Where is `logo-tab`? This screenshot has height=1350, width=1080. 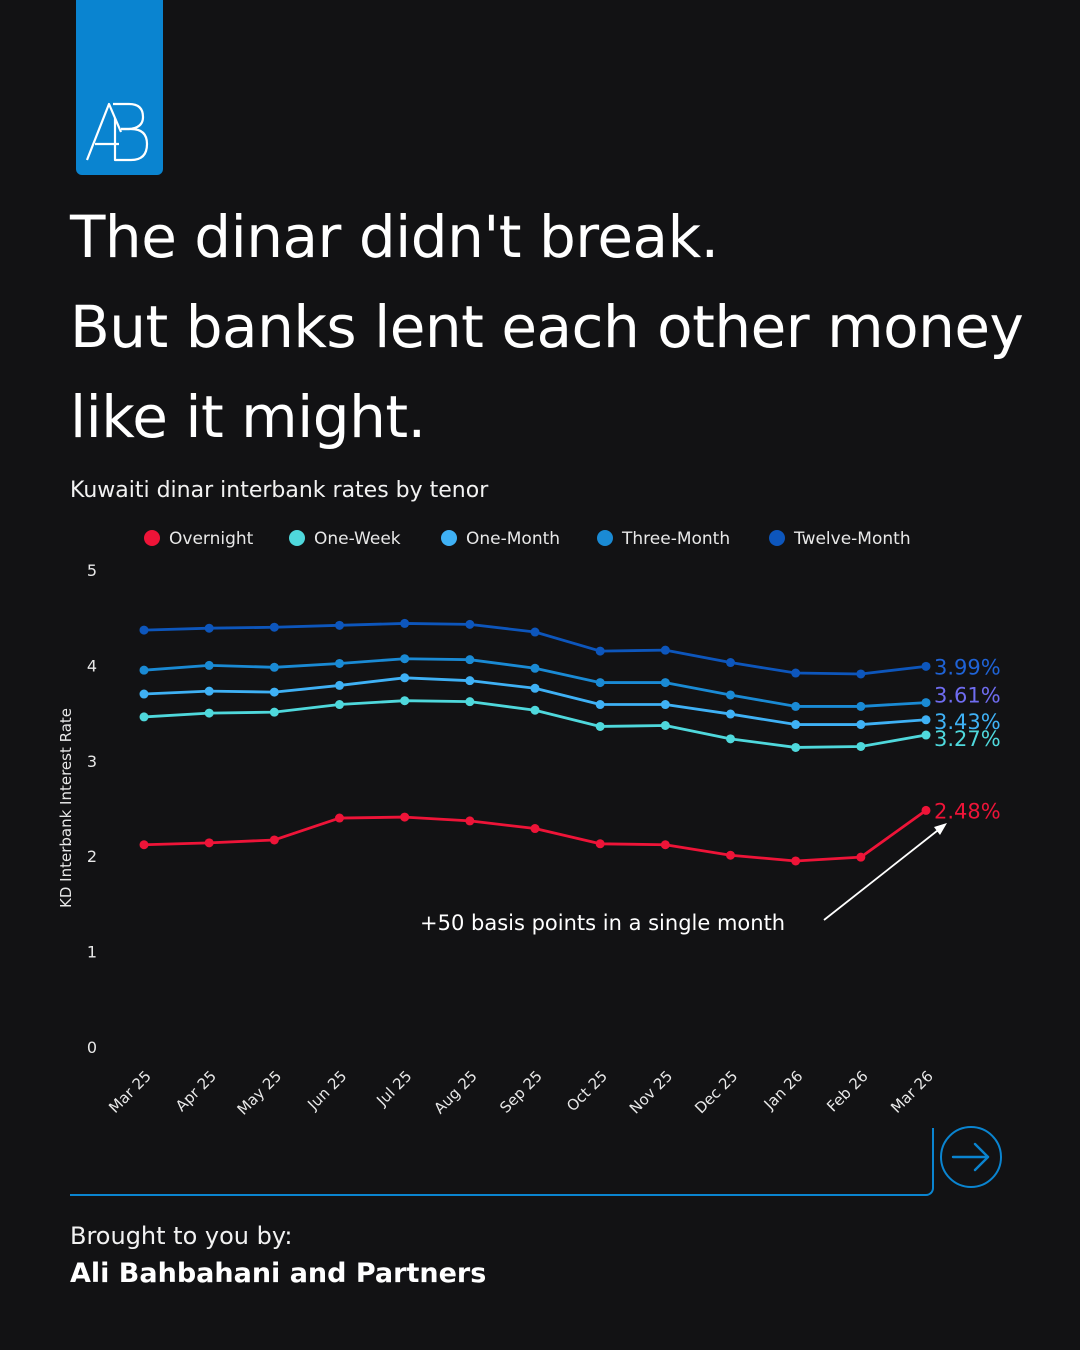 logo-tab is located at coordinates (119, 87).